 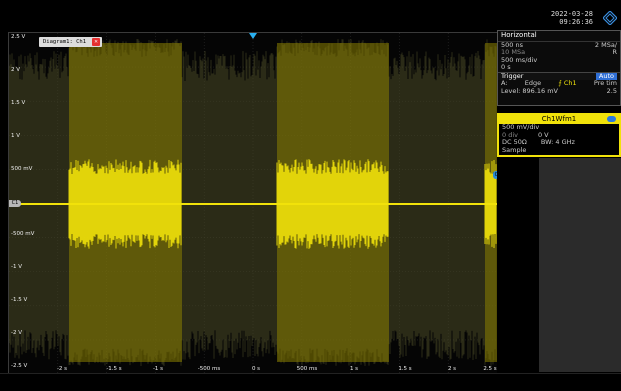 I want to click on y-axis-label: 1 V, so click(x=16, y=135).